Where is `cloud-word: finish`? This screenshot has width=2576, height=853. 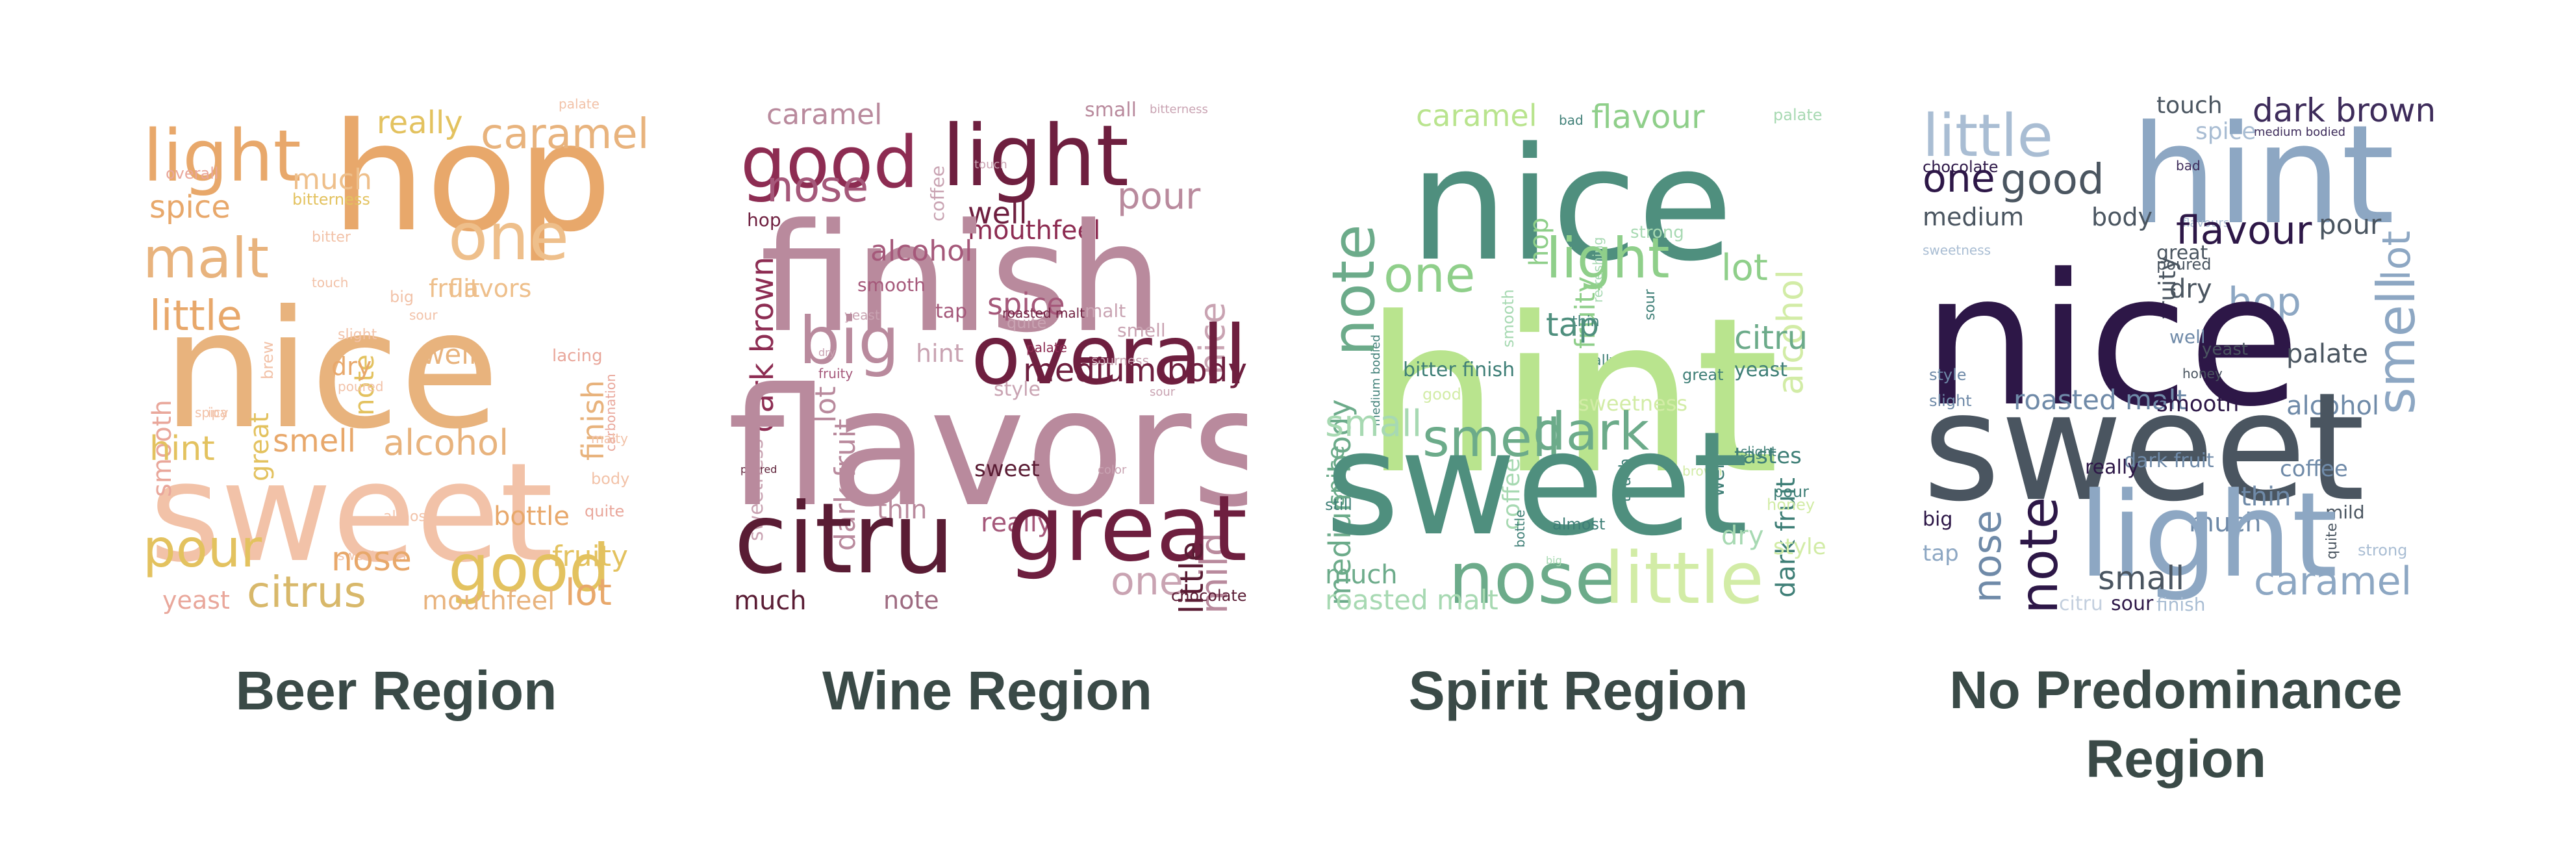
cloud-word: finish is located at coordinates (2181, 604).